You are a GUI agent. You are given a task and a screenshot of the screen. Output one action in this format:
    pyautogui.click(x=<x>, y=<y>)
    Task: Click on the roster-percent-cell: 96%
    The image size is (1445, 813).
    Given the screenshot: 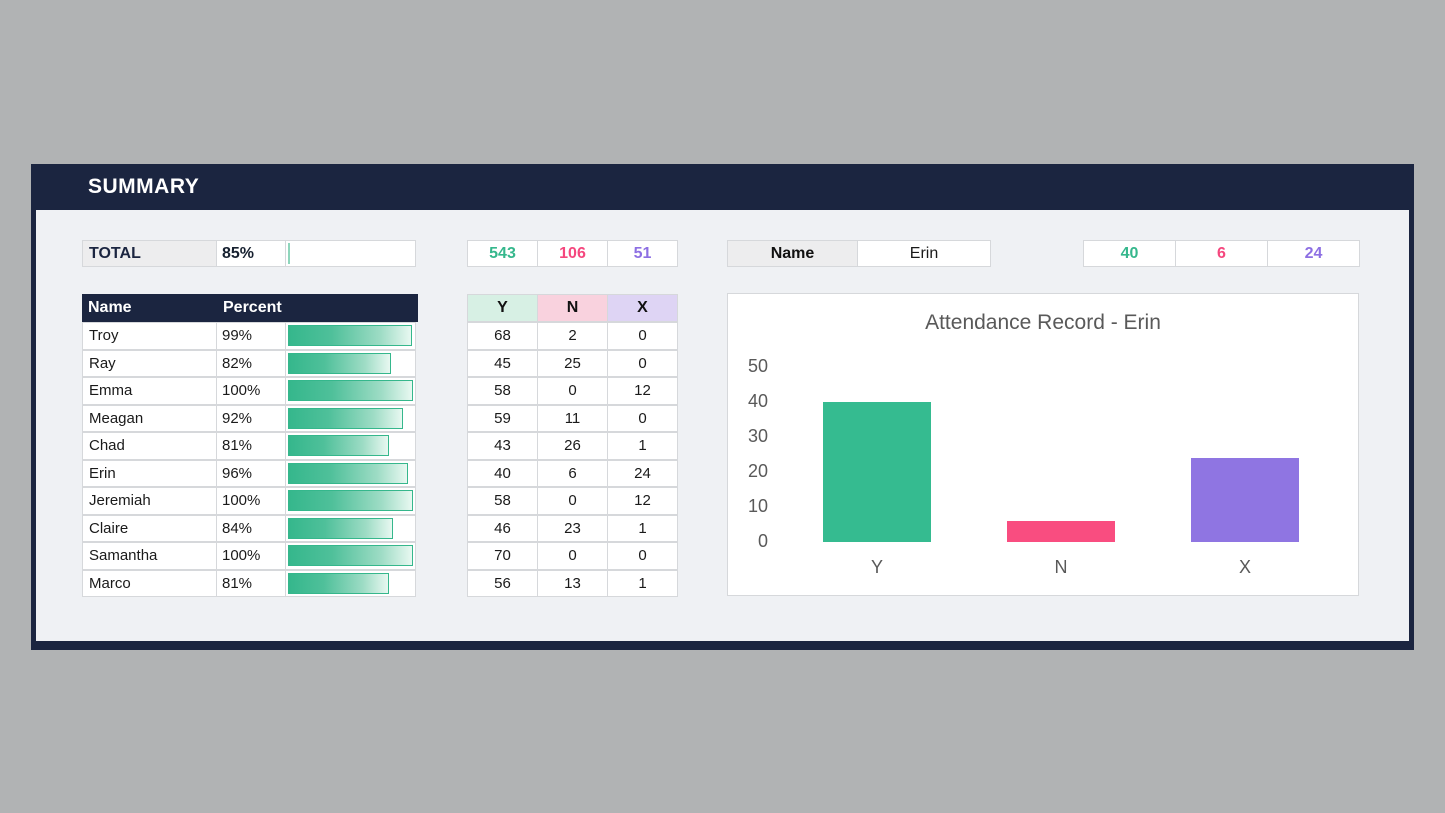 What is the action you would take?
    pyautogui.click(x=251, y=473)
    